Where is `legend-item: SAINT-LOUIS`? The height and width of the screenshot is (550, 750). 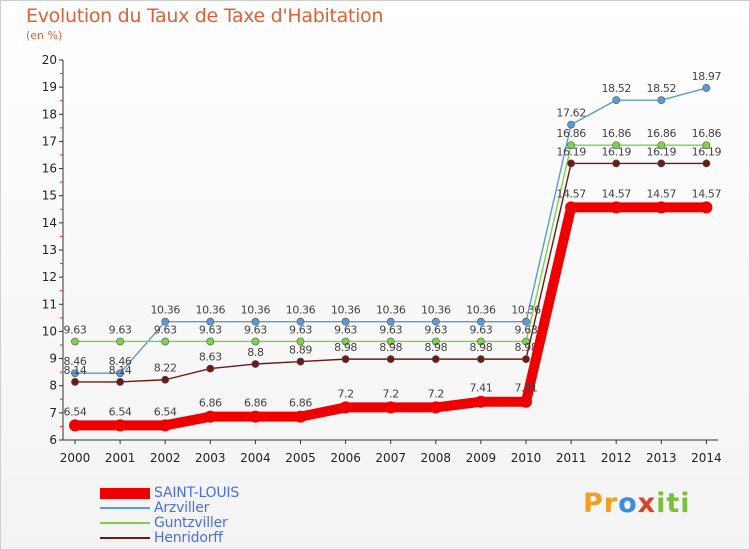 legend-item: SAINT-LOUIS is located at coordinates (169, 493).